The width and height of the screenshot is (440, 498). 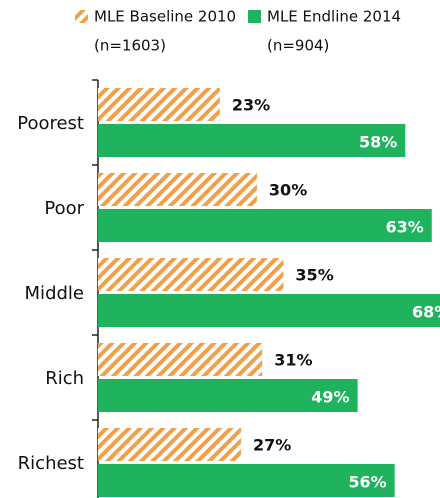 I want to click on value-label: 35%, so click(x=314, y=275).